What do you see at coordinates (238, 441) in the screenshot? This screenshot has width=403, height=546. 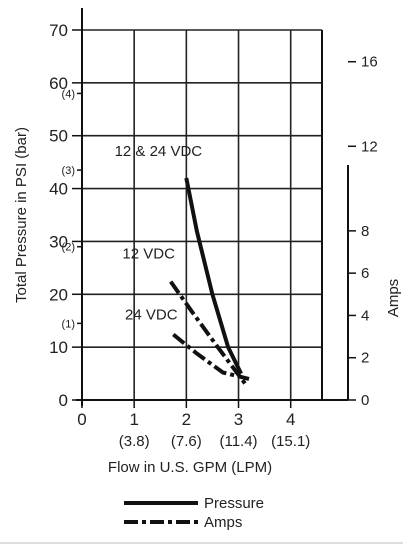 I see `x-tick-sublabel: (11.4)` at bounding box center [238, 441].